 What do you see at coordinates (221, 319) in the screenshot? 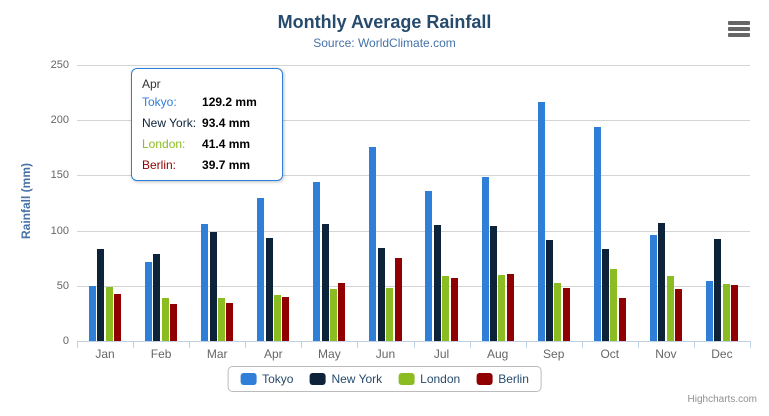
I see `bar-london-mar` at bounding box center [221, 319].